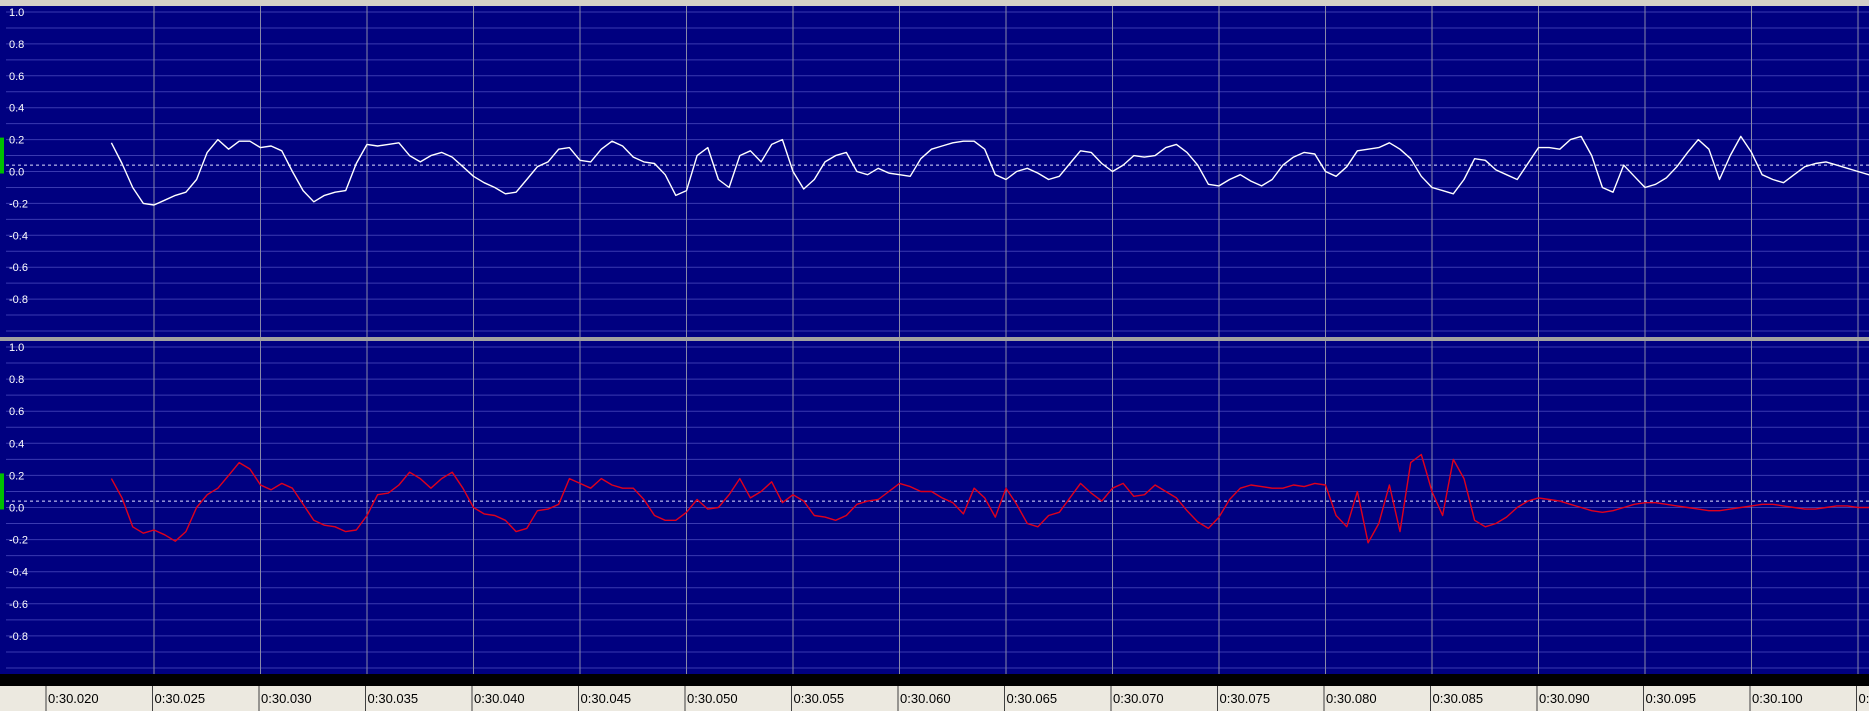 The width and height of the screenshot is (1869, 716). What do you see at coordinates (286, 698) in the screenshot?
I see `timeline-tick-label: 0:30.030` at bounding box center [286, 698].